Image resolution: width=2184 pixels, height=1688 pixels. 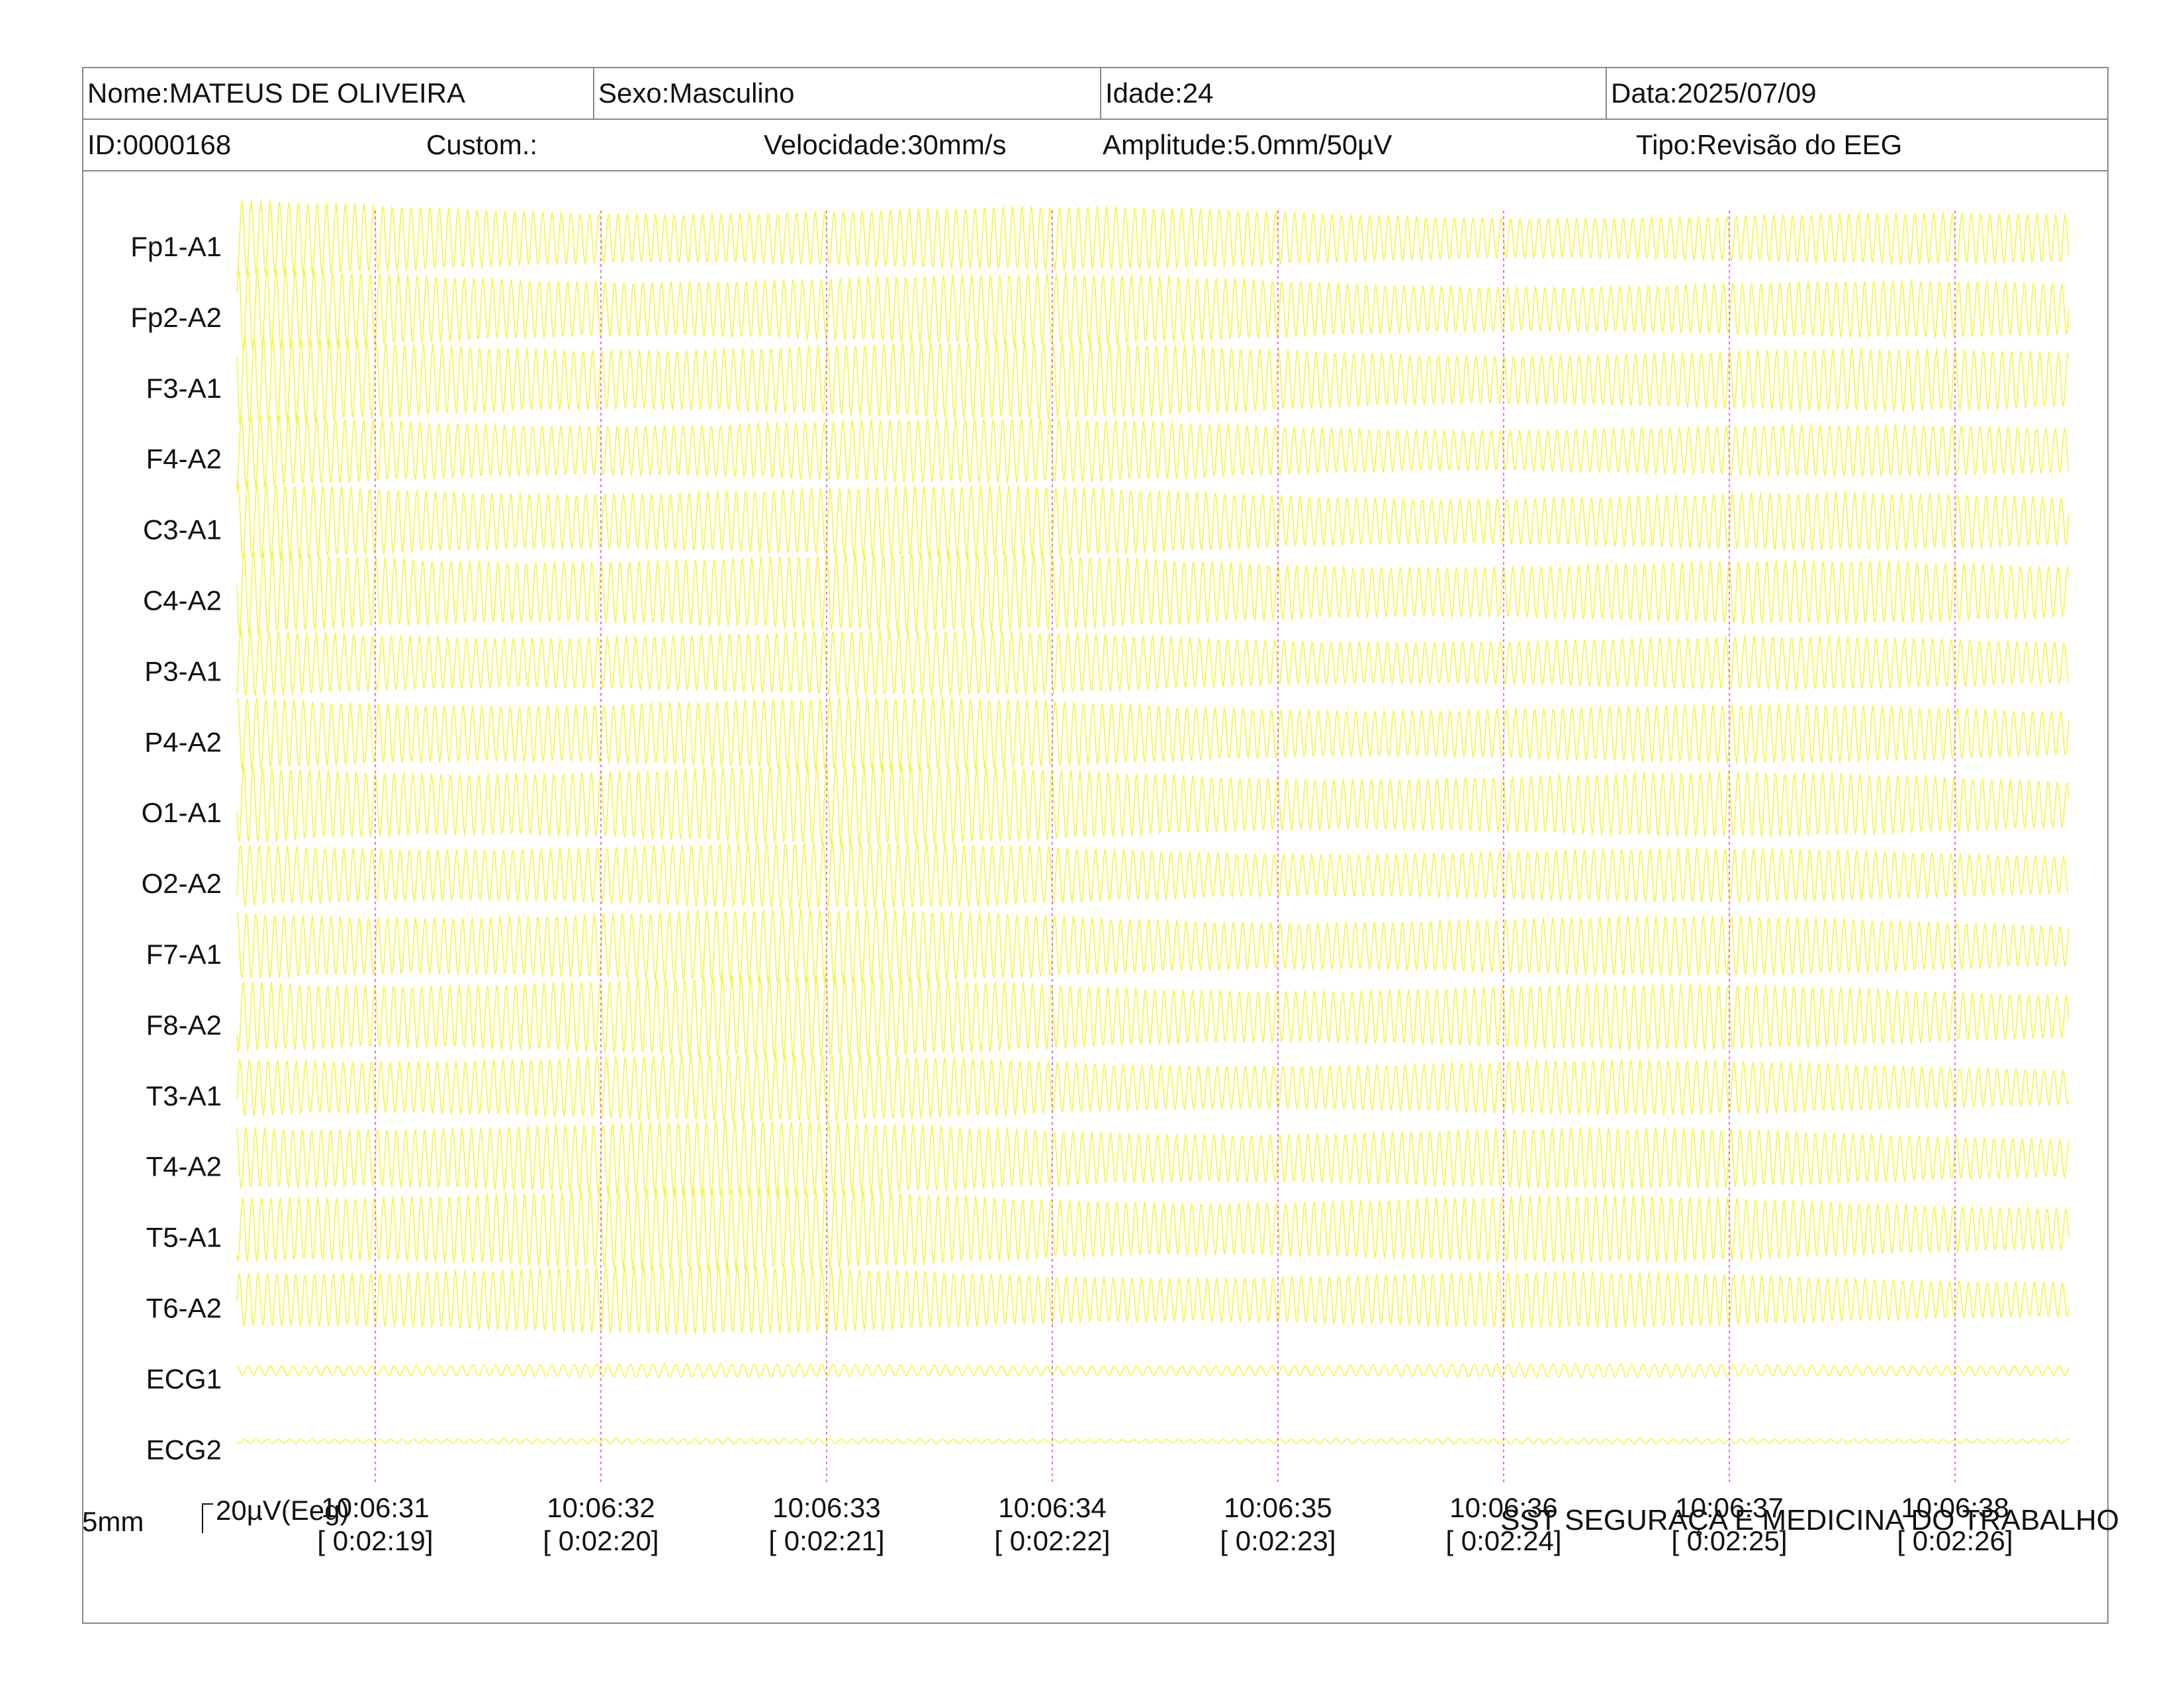 What do you see at coordinates (184, 1449) in the screenshot?
I see `channel-label: ECG2` at bounding box center [184, 1449].